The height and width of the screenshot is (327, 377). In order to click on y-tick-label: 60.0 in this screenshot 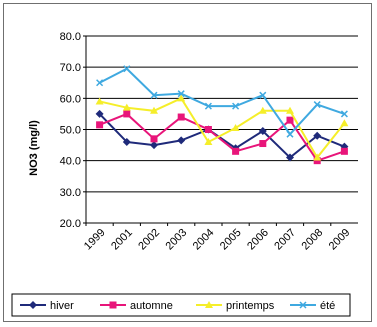, I will do `click(70, 99)`.